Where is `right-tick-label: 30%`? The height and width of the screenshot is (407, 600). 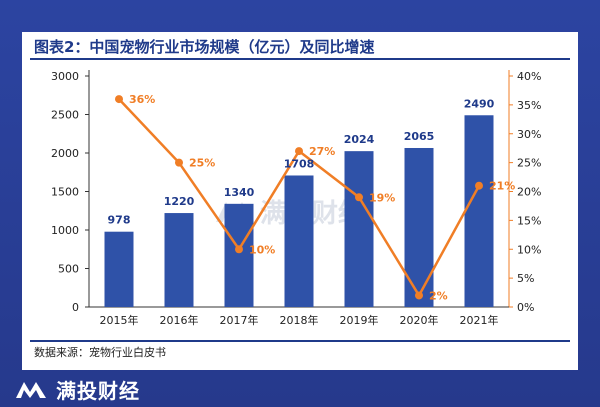 right-tick-label: 30% is located at coordinates (529, 134).